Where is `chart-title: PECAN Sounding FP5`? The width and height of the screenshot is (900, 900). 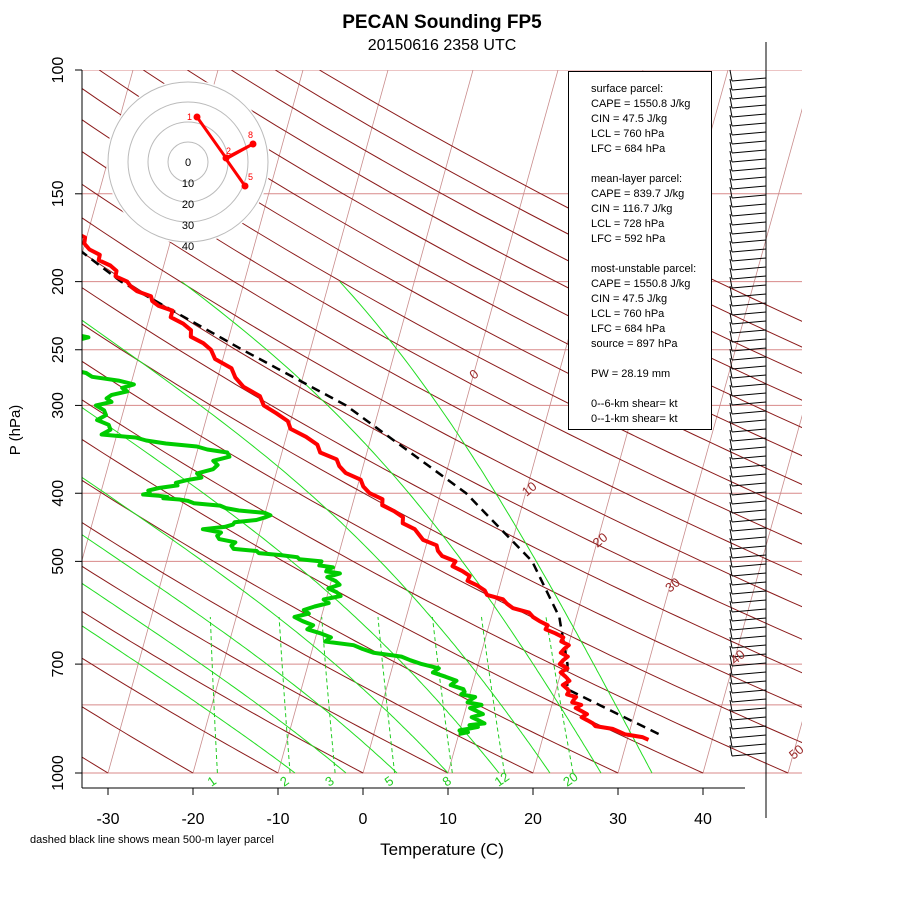
chart-title: PECAN Sounding FP5 is located at coordinates (442, 22).